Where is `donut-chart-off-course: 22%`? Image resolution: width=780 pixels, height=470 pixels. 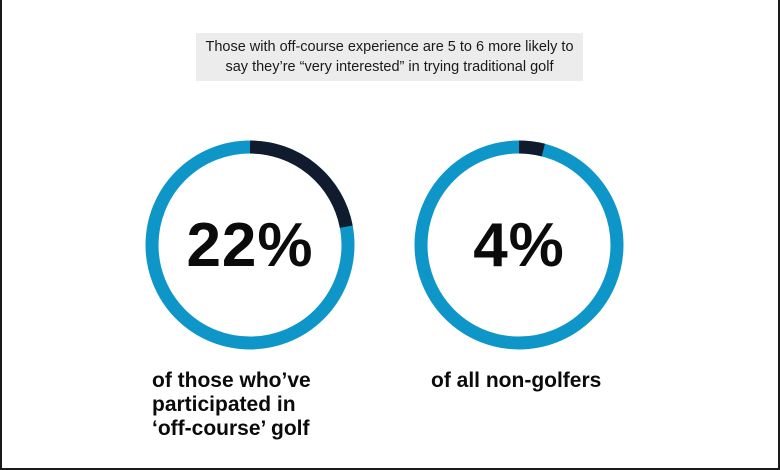 donut-chart-off-course: 22% is located at coordinates (250, 245).